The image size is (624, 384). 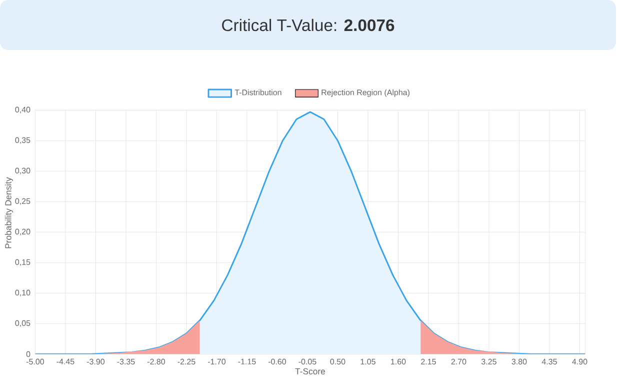 I want to click on legend-label: Rejection Region (Alpha), so click(x=366, y=93).